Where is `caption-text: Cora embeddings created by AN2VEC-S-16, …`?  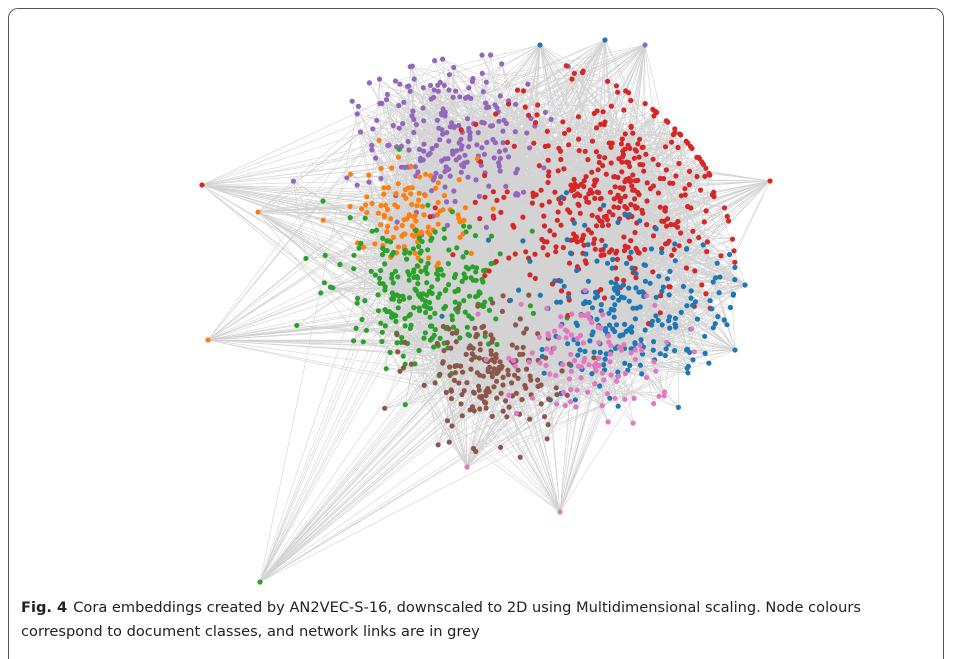
caption-text: Cora embeddings created by AN2VEC-S-16, … is located at coordinates (441, 619).